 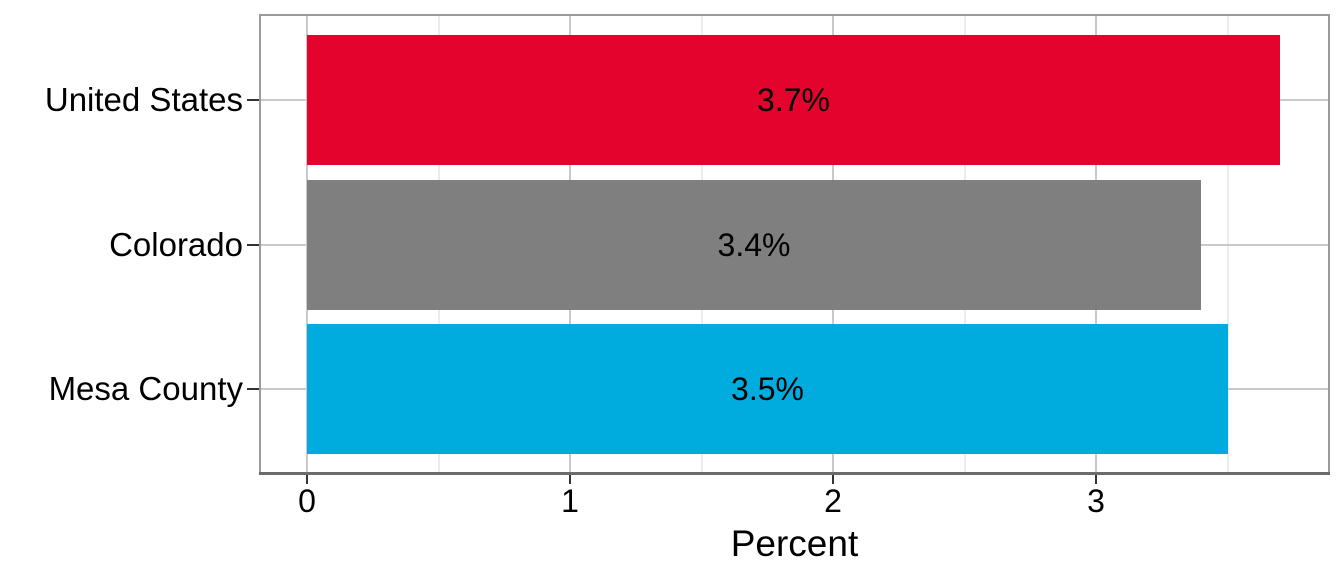 I want to click on y-axis-label: Colorado, so click(x=176, y=244).